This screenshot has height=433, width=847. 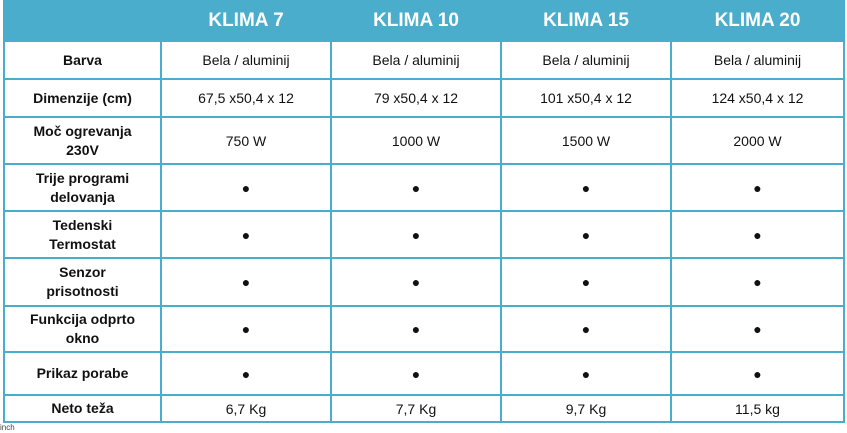 I want to click on row-label-text: Senzor prisotnosti, so click(x=82, y=281).